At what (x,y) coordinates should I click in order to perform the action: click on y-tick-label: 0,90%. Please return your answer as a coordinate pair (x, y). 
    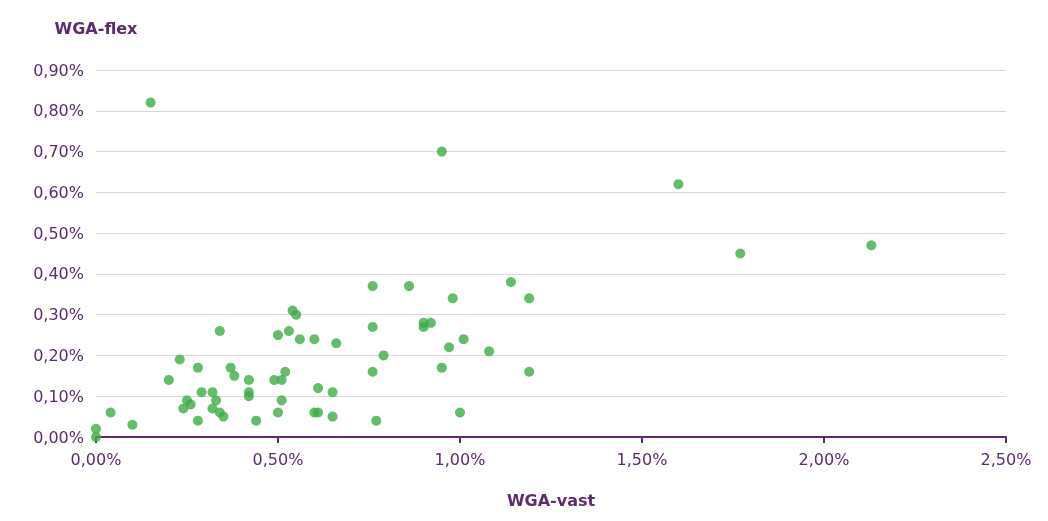
    Looking at the image, I should click on (58, 70).